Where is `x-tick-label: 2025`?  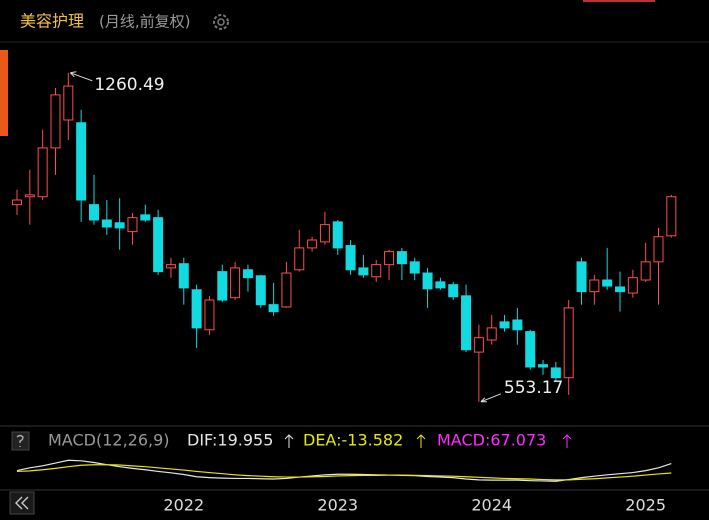
x-tick-label: 2025 is located at coordinates (645, 505).